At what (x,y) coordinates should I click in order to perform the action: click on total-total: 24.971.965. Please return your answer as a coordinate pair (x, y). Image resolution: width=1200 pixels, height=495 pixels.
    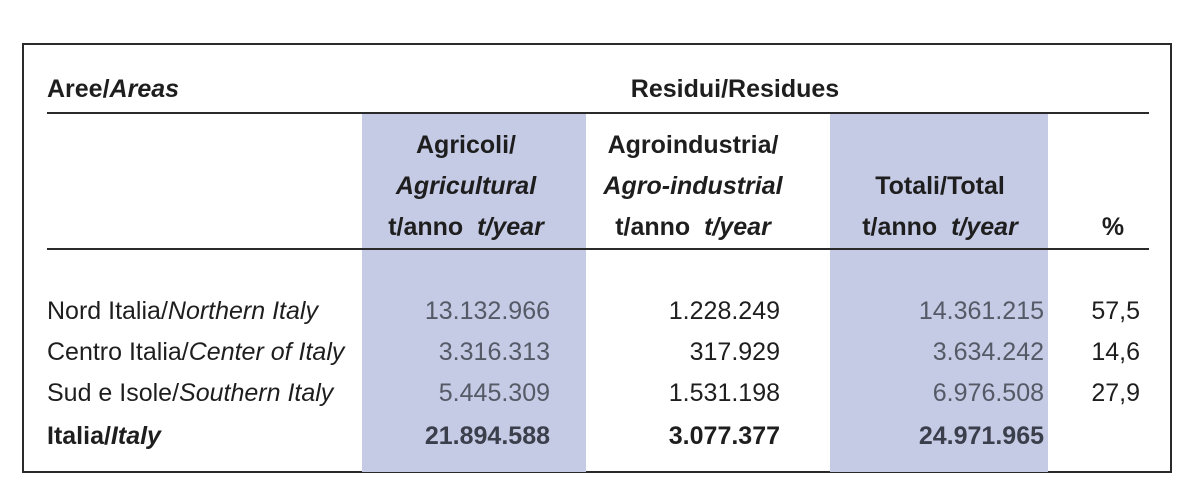
    Looking at the image, I should click on (981, 436).